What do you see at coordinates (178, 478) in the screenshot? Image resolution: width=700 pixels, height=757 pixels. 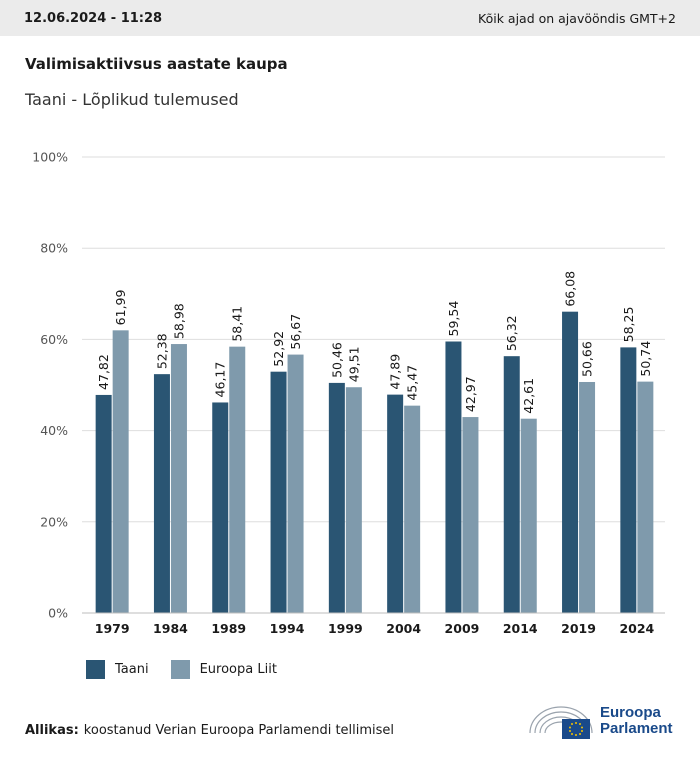 I see `bar-eu-1984` at bounding box center [178, 478].